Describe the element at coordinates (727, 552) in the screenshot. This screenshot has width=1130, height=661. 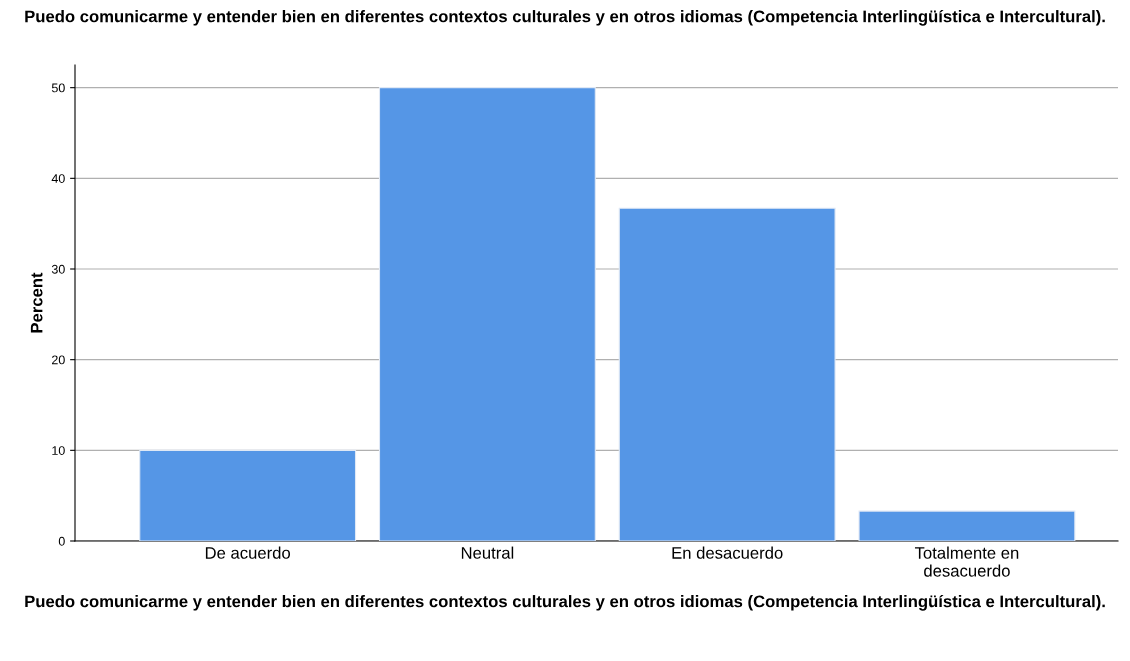
I see `x-tick-label: En desacuerdo` at that location.